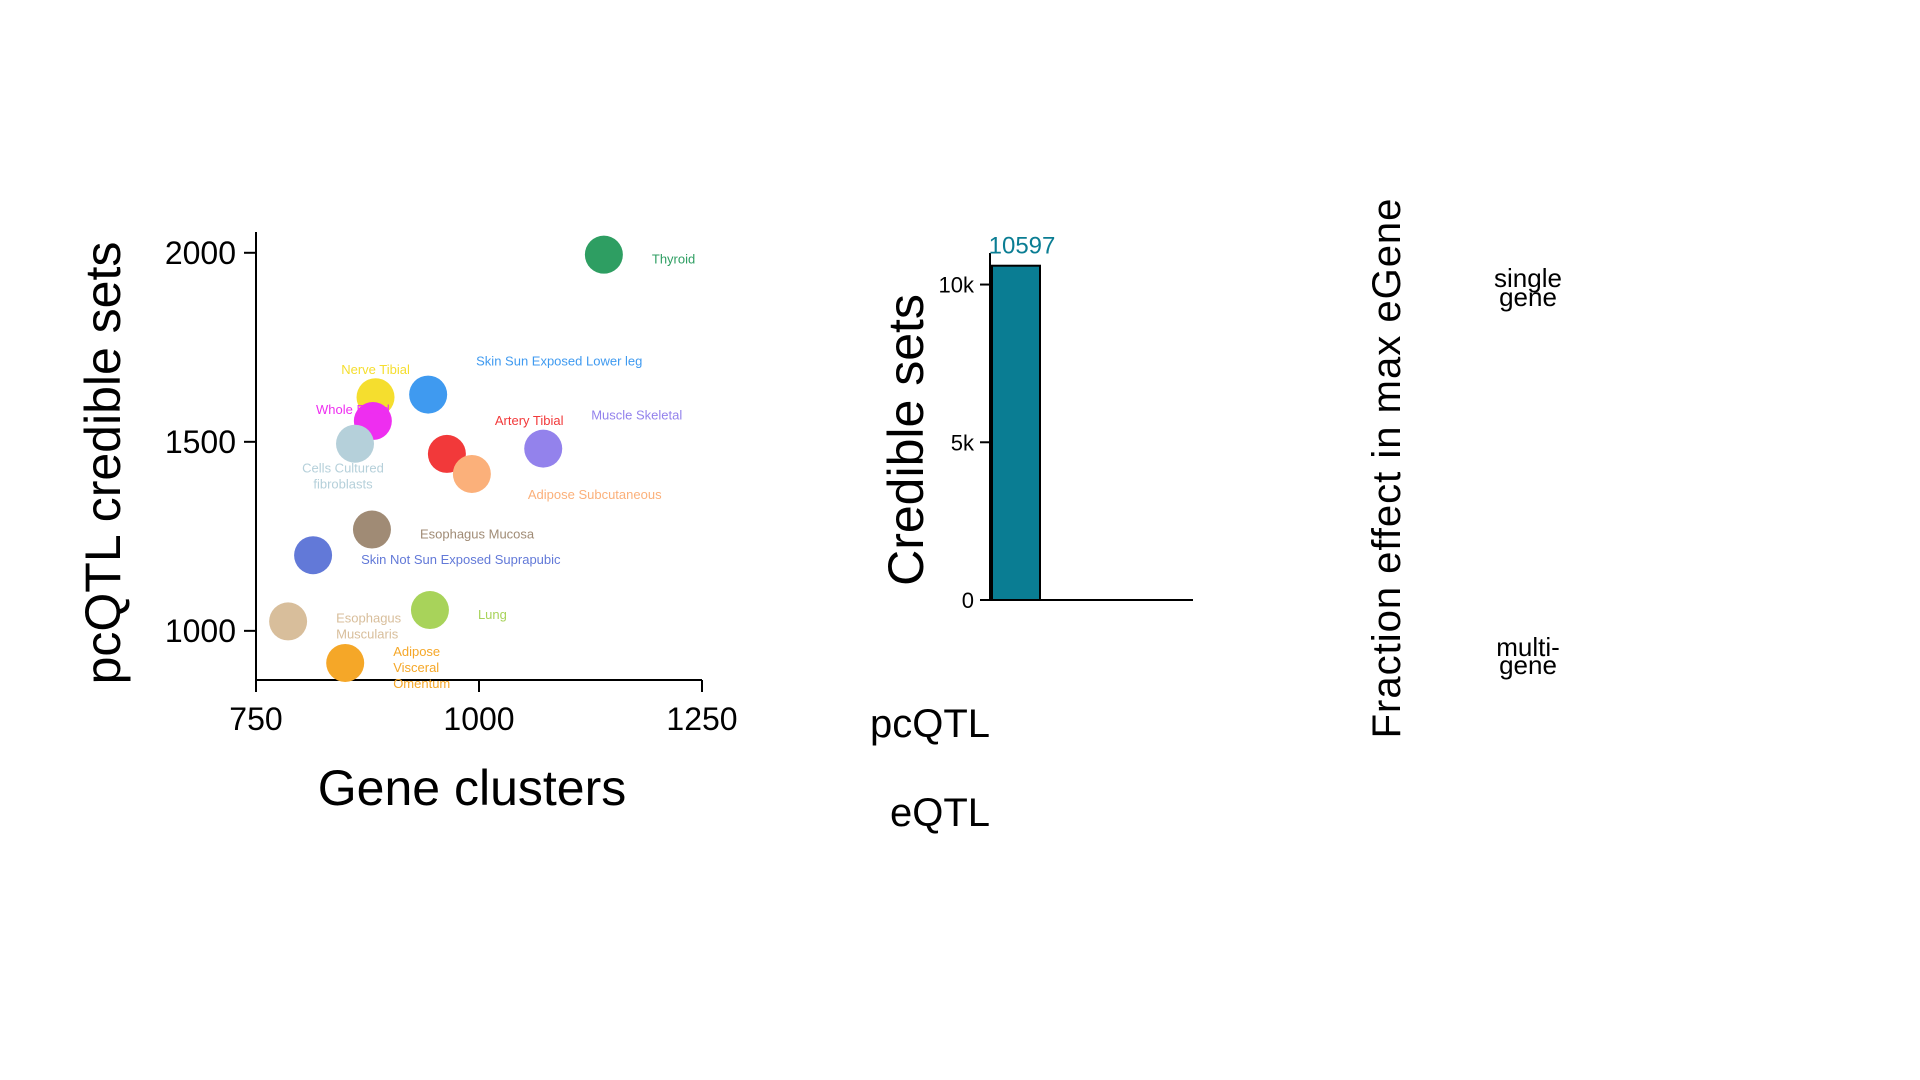 The width and height of the screenshot is (1920, 1080). Describe the element at coordinates (595, 494) in the screenshot. I see `scatter-point-label: Adipose Subcutaneous` at that location.